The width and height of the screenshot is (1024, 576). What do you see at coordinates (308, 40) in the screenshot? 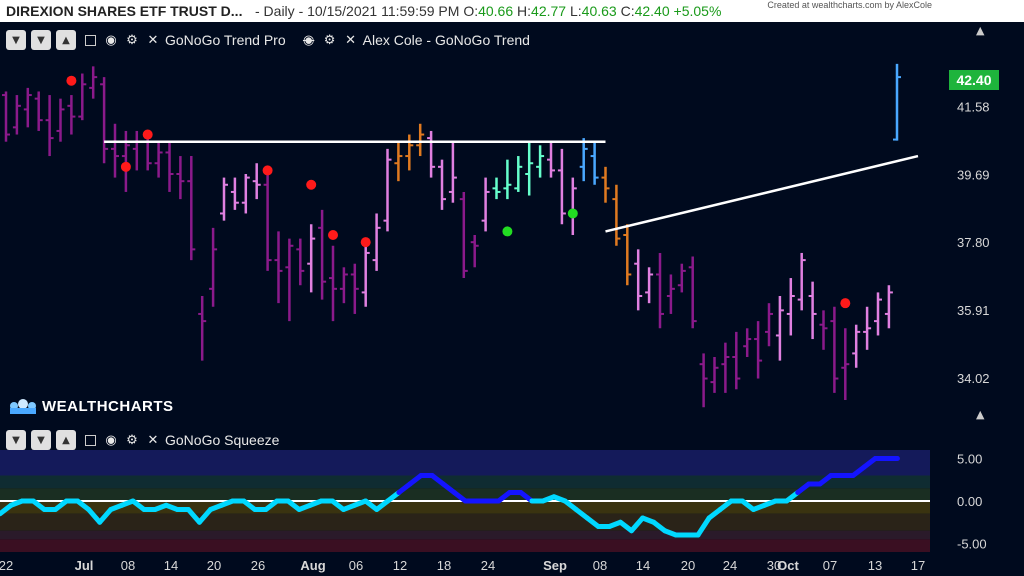
I see `eye-off-icon: ◉` at bounding box center [308, 40].